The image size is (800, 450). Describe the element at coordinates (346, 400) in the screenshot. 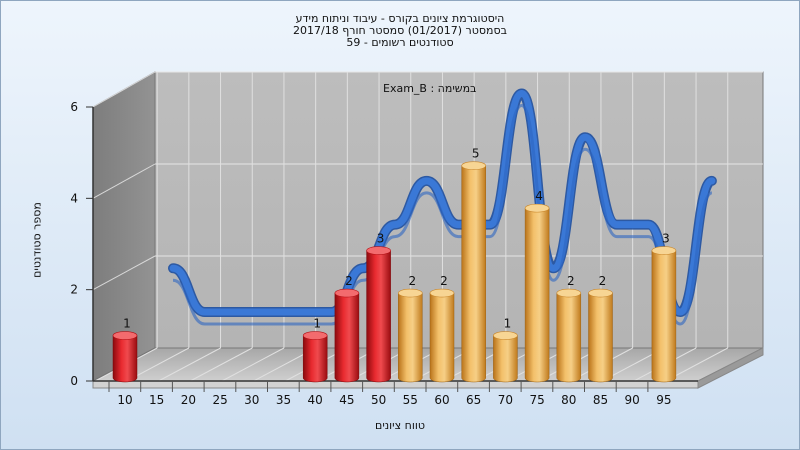

I see `x-tick-label: 45` at that location.